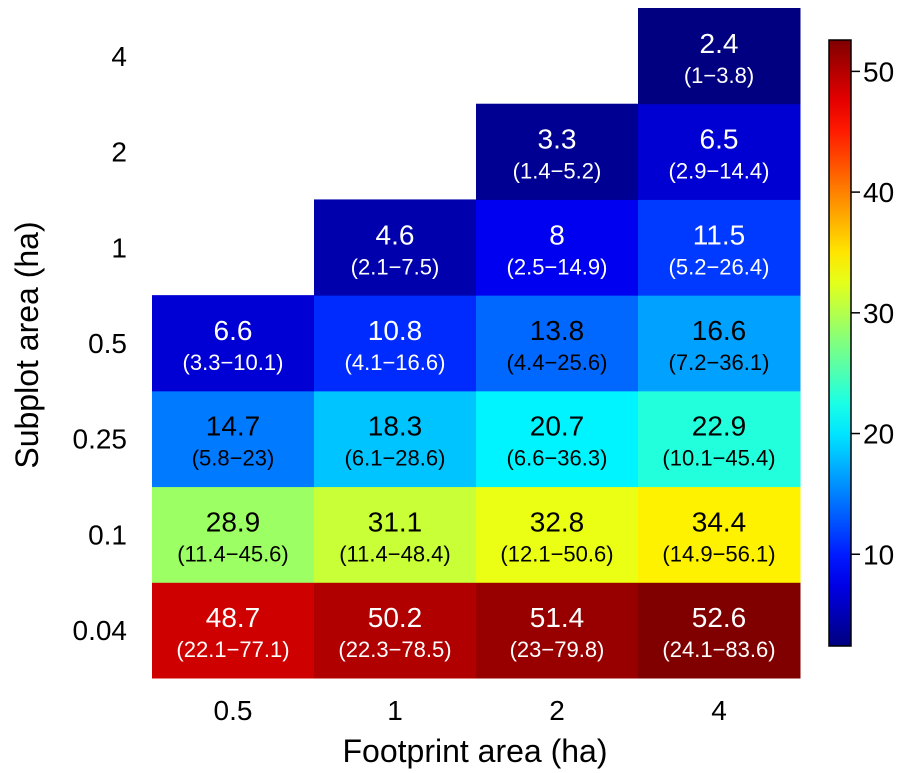 This screenshot has width=917, height=773. What do you see at coordinates (556, 553) in the screenshot?
I see `cell-interval-label: (12.1−50.6)` at bounding box center [556, 553].